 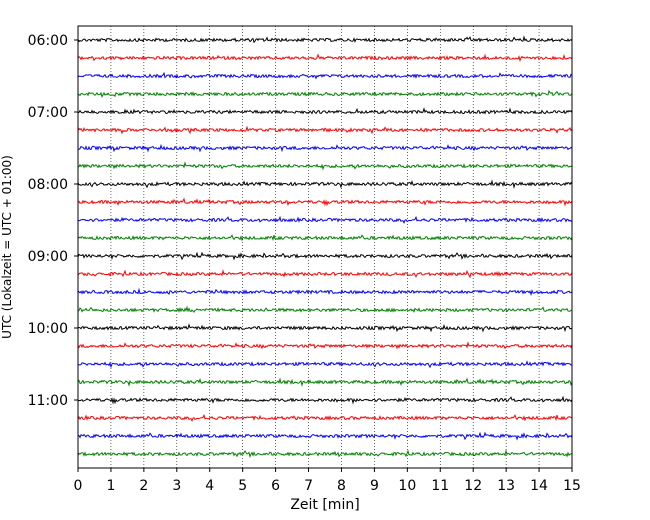 What do you see at coordinates (327, 481) in the screenshot?
I see `x-ticks: 0 1 2 3 4 5 6 7 8 9 10 11 12 13 14 15` at bounding box center [327, 481].